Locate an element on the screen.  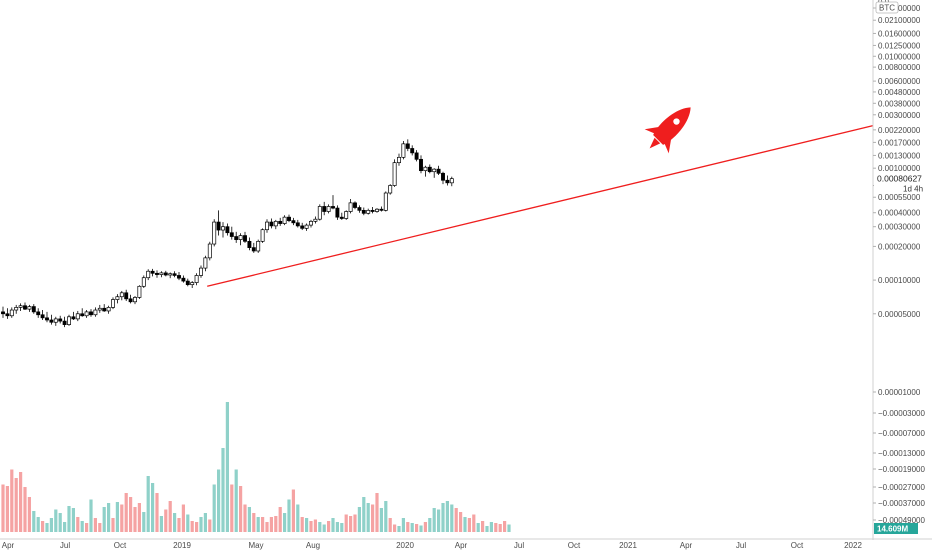
volume-tick-label: −0.00027000 is located at coordinates (901, 487).